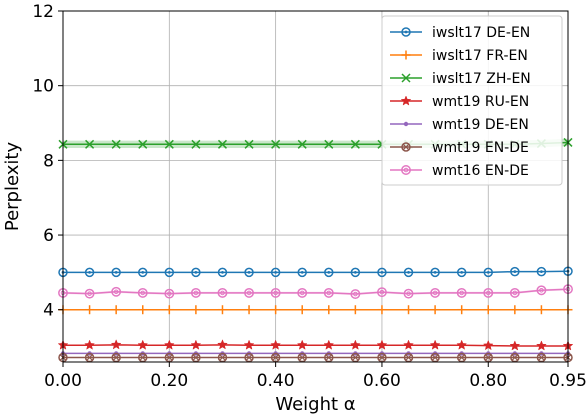 This screenshot has width=588, height=416. I want to click on legend-item: iwslt17 ZH-EN, so click(460, 79).